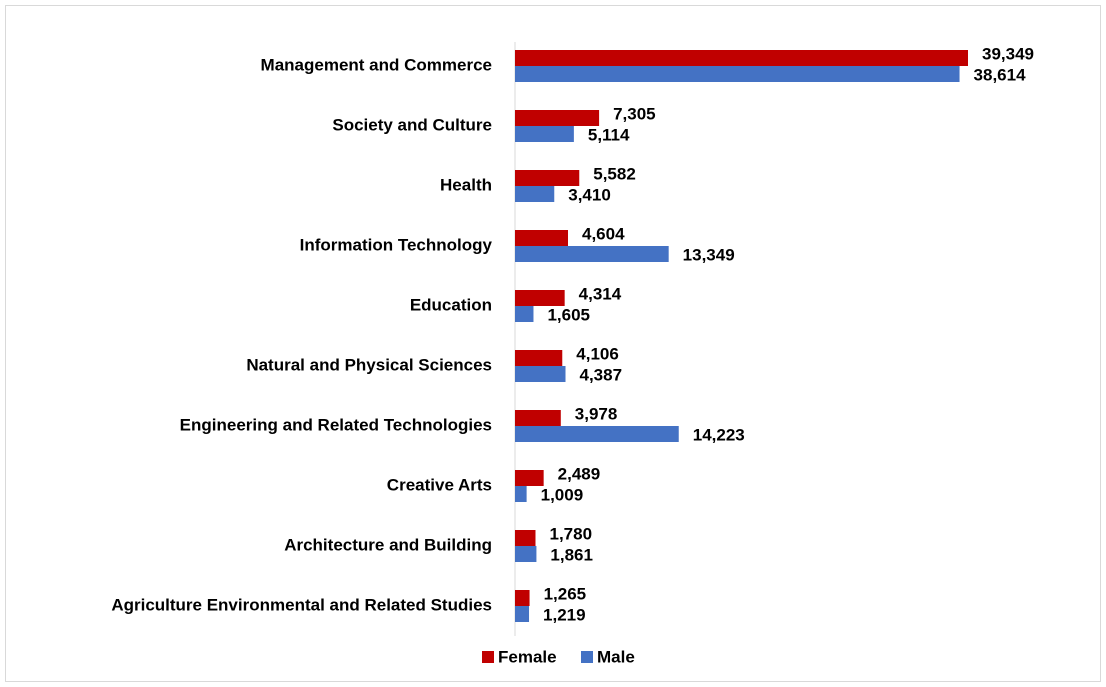 The image size is (1106, 687). What do you see at coordinates (601, 374) in the screenshot?
I see `value-label: 4,387` at bounding box center [601, 374].